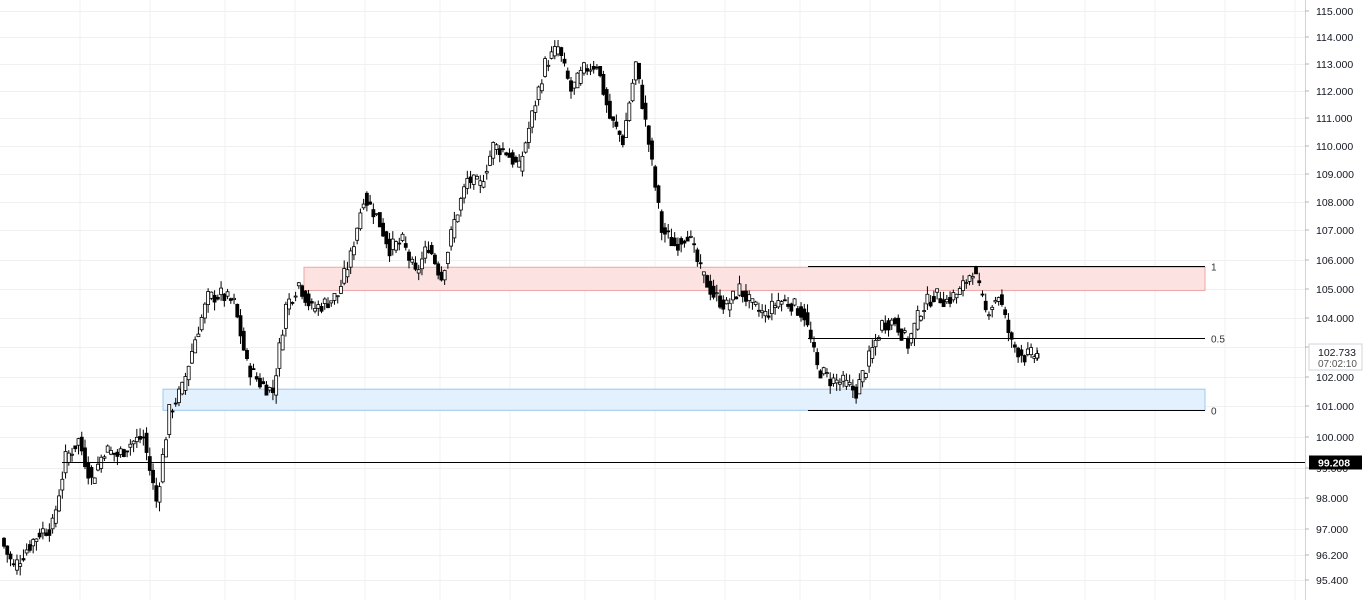 Image resolution: width=1364 pixels, height=605 pixels. Describe the element at coordinates (1334, 38) in the screenshot. I see `price-axis-tick-label: 114.000` at that location.